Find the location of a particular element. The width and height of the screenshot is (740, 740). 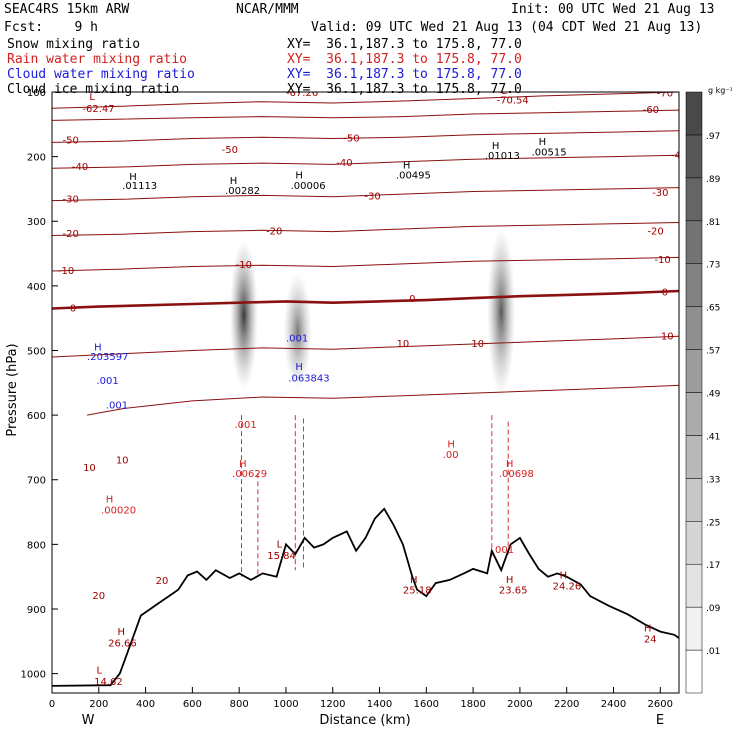

init-time: Init: 00 UTC Wed 21 Aug 13 is located at coordinates (613, 9).